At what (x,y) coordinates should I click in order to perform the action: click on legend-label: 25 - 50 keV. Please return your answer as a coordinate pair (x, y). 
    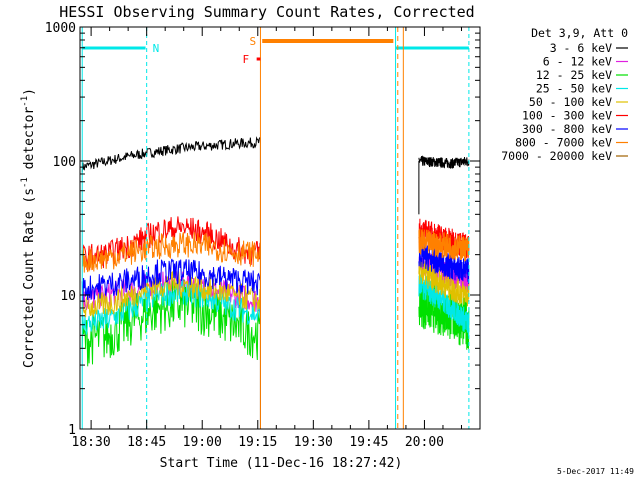
    Looking at the image, I should click on (574, 89).